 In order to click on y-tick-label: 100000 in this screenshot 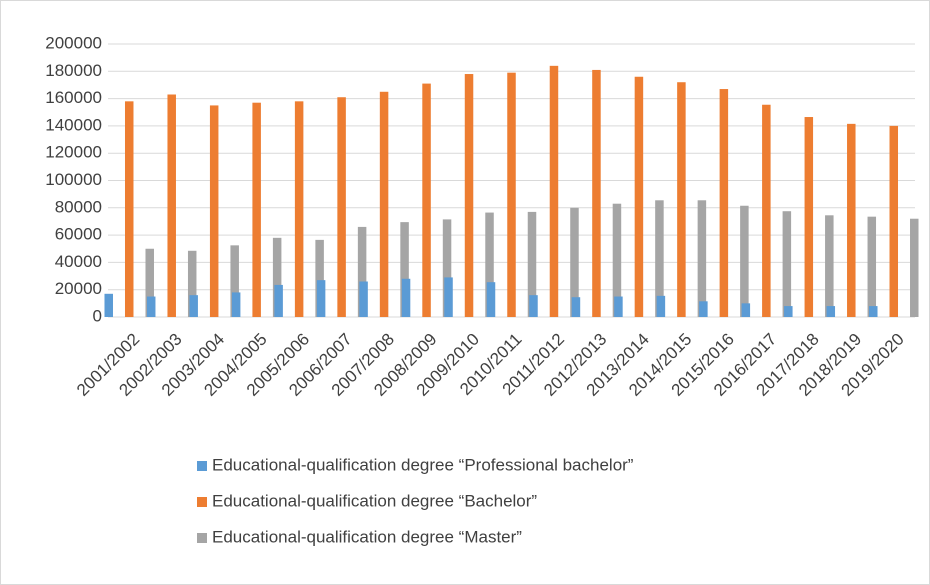, I will do `click(73, 179)`.